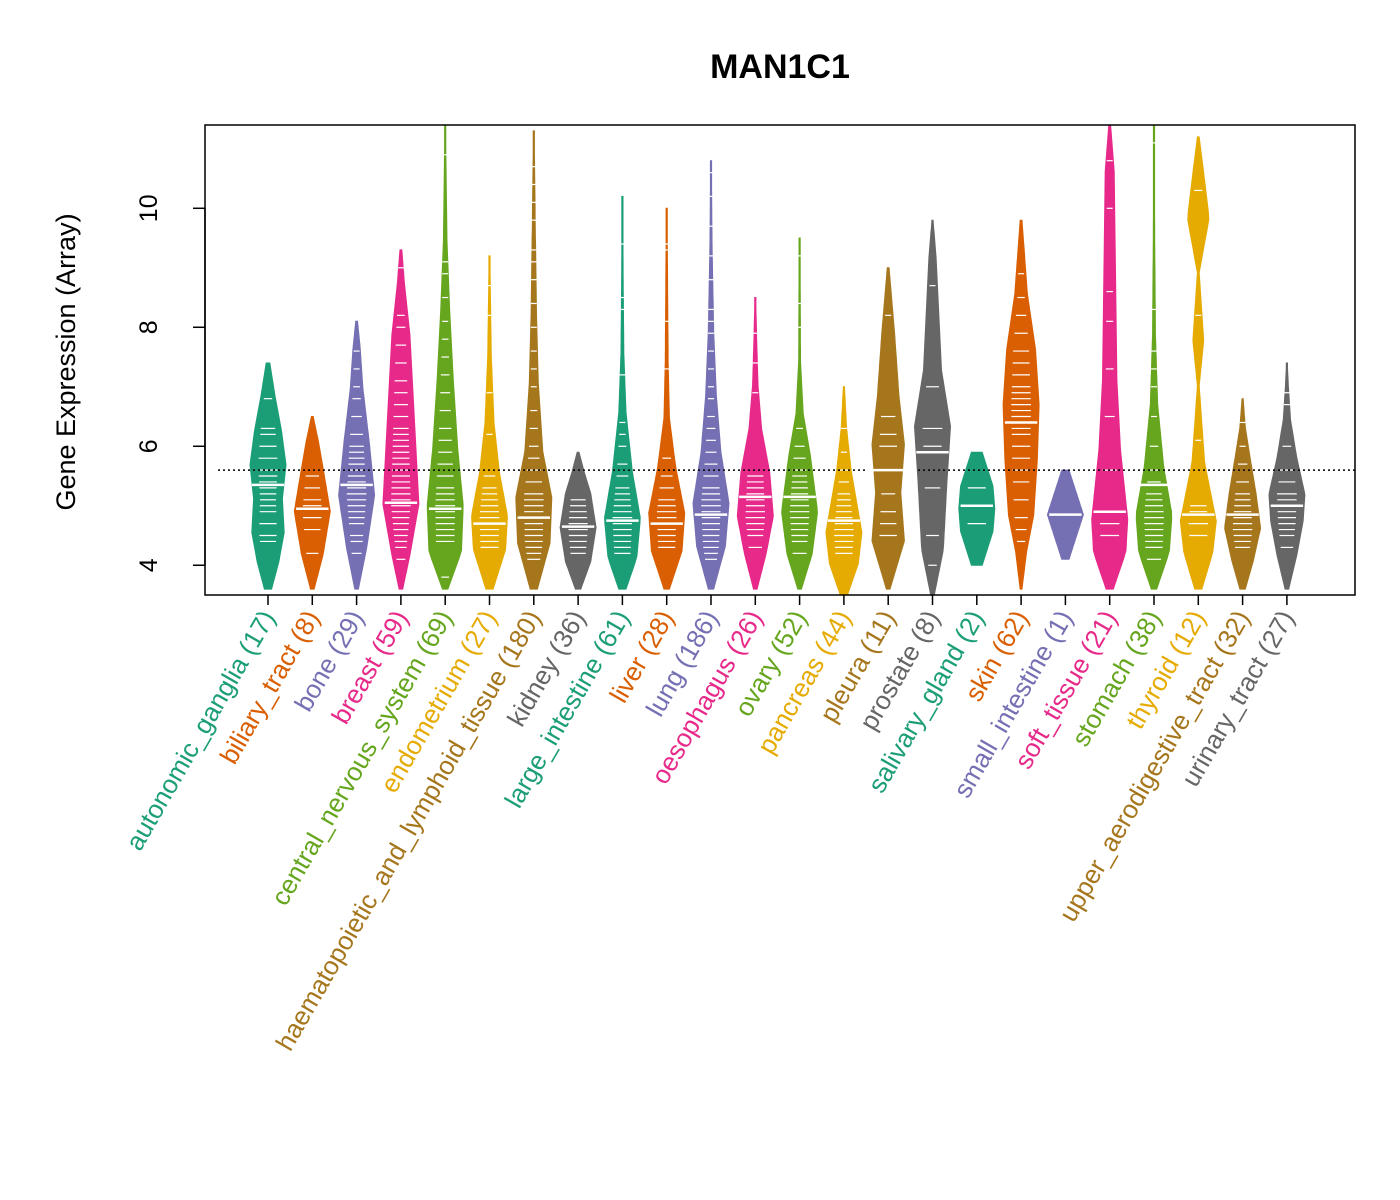 The height and width of the screenshot is (1200, 1400). What do you see at coordinates (578, 520) in the screenshot?
I see `violin-kidney` at bounding box center [578, 520].